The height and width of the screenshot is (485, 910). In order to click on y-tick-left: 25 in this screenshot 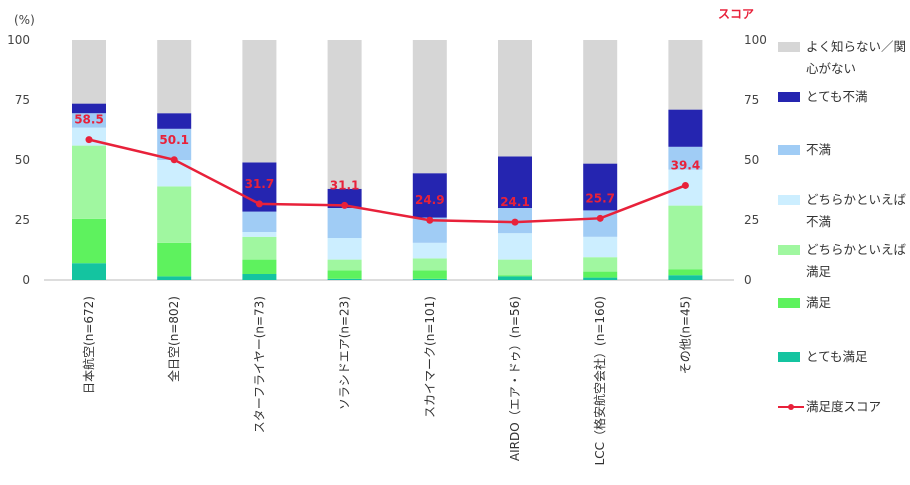, I will do `click(22, 220)`.